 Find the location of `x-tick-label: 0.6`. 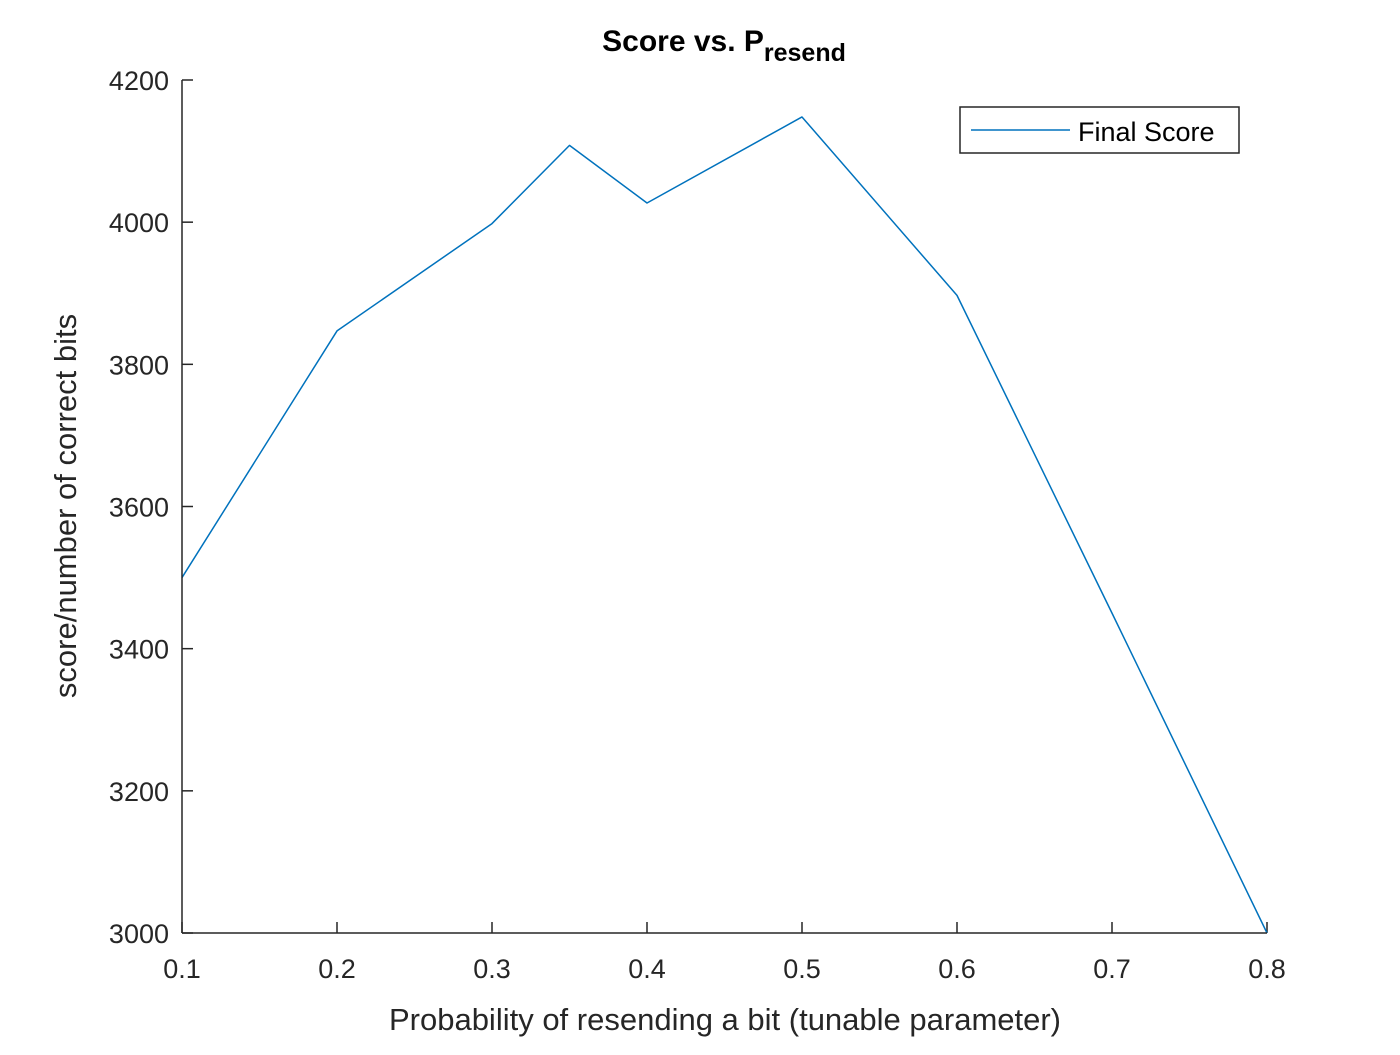

x-tick-label: 0.6 is located at coordinates (957, 969).